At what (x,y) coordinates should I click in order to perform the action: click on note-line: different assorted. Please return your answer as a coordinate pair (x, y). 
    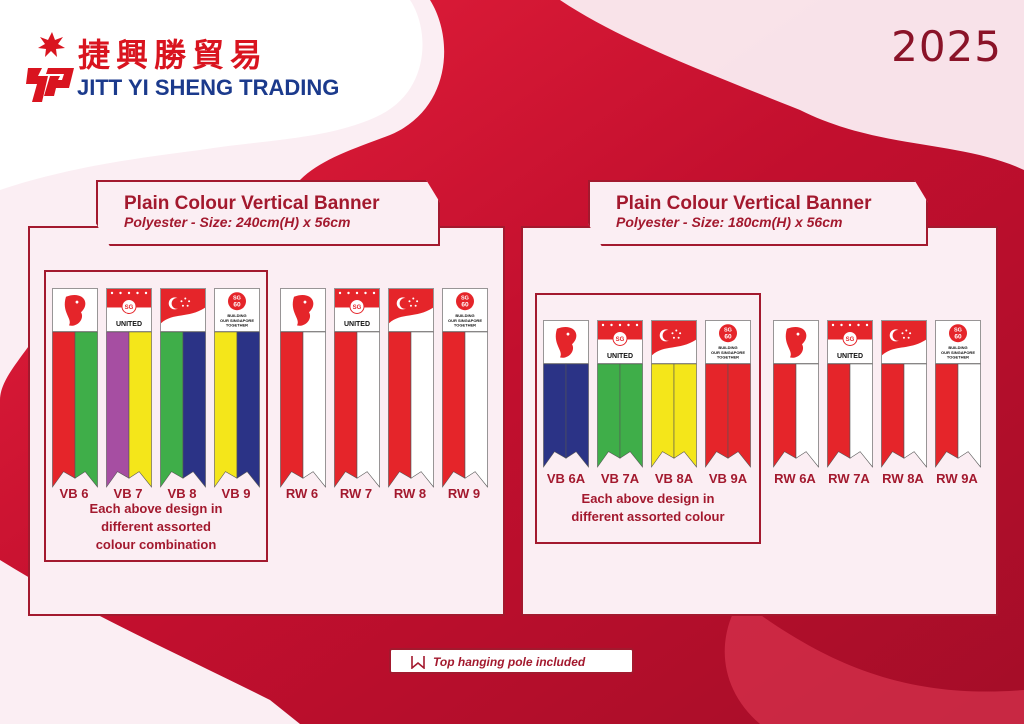
    Looking at the image, I should click on (156, 526).